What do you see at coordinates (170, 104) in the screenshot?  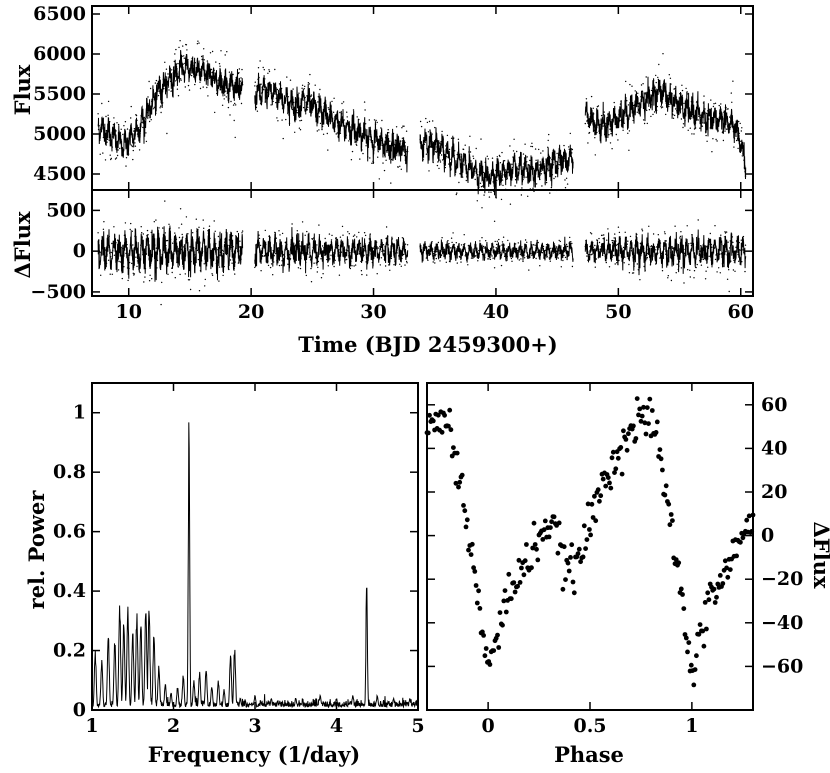 I see `flux-series-segment` at bounding box center [170, 104].